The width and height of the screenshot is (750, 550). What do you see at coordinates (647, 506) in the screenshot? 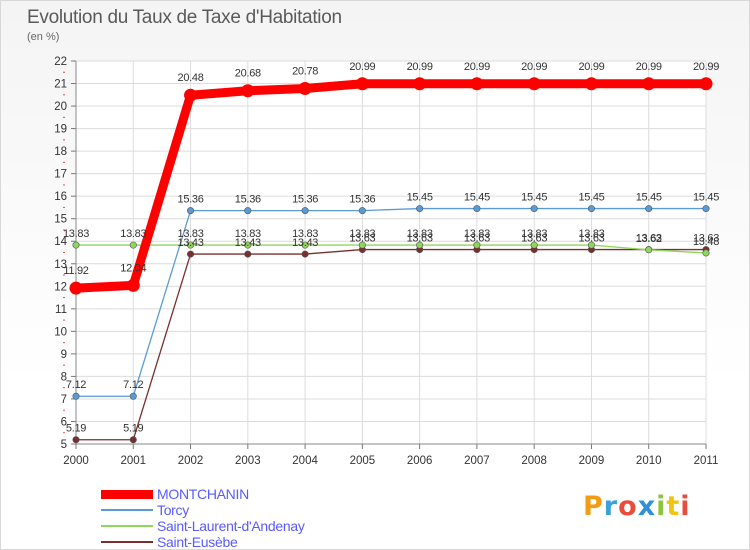
I see `logo-letter: x` at bounding box center [647, 506].